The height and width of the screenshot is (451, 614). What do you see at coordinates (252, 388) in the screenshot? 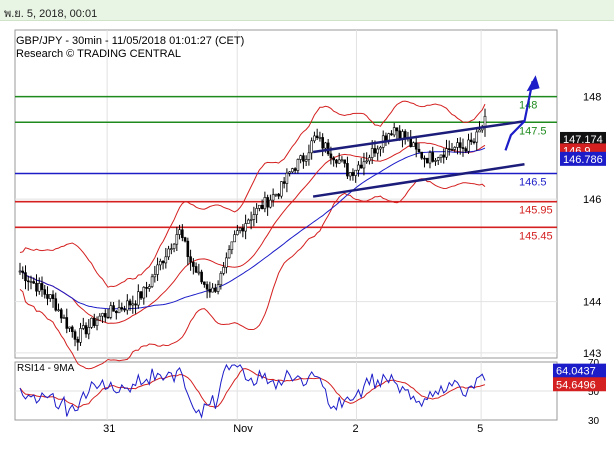
I see `rsi-ma-line` at bounding box center [252, 388].